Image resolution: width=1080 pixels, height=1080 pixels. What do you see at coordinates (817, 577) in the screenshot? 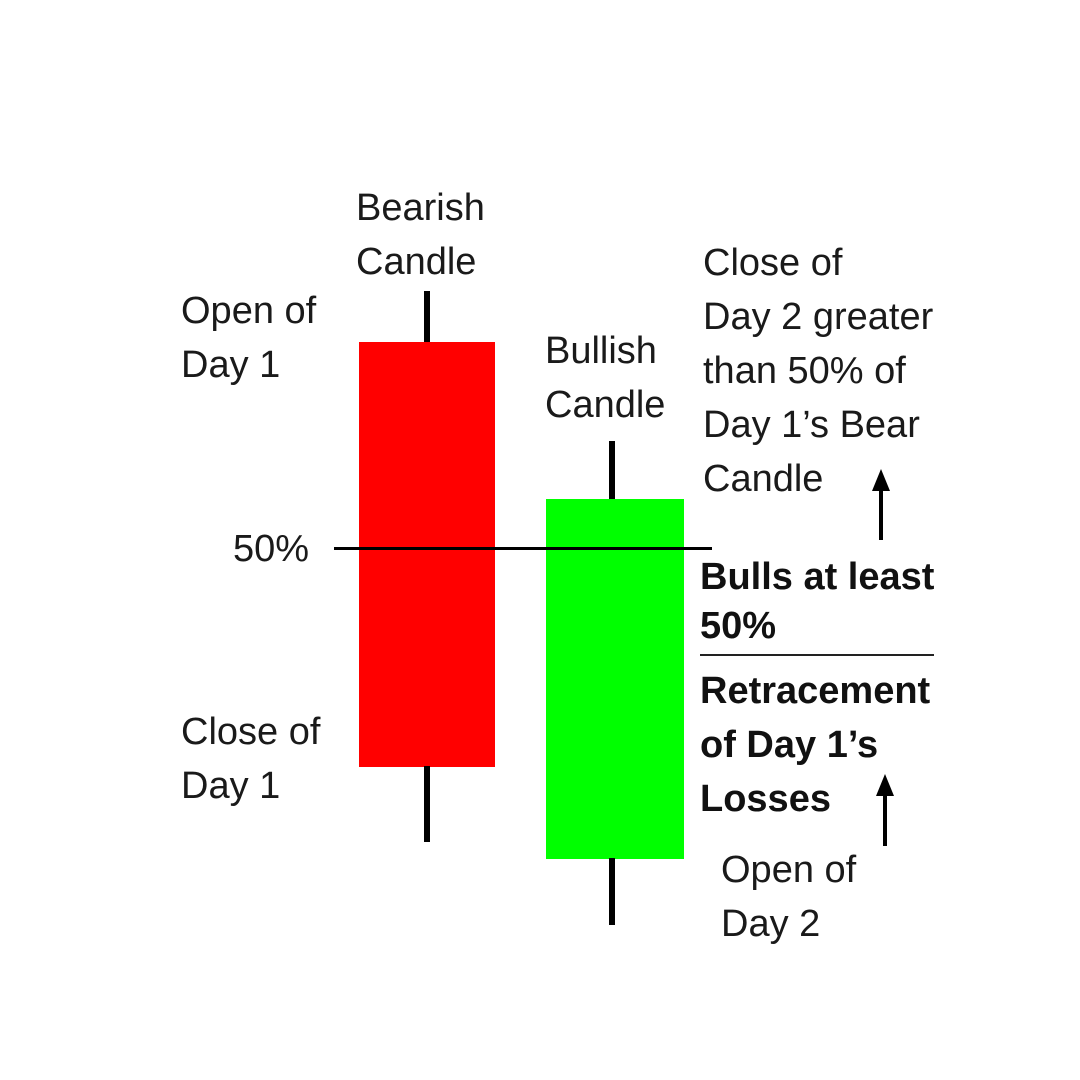
I see `bulls-note-line: Bulls at least` at bounding box center [817, 577].